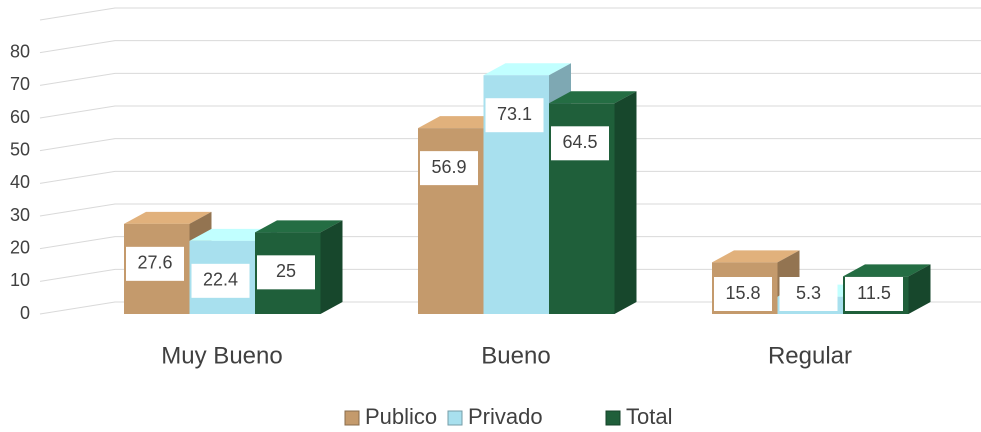 The image size is (981, 432). Describe the element at coordinates (515, 355) in the screenshot. I see `x-tick-label: Bueno` at that location.